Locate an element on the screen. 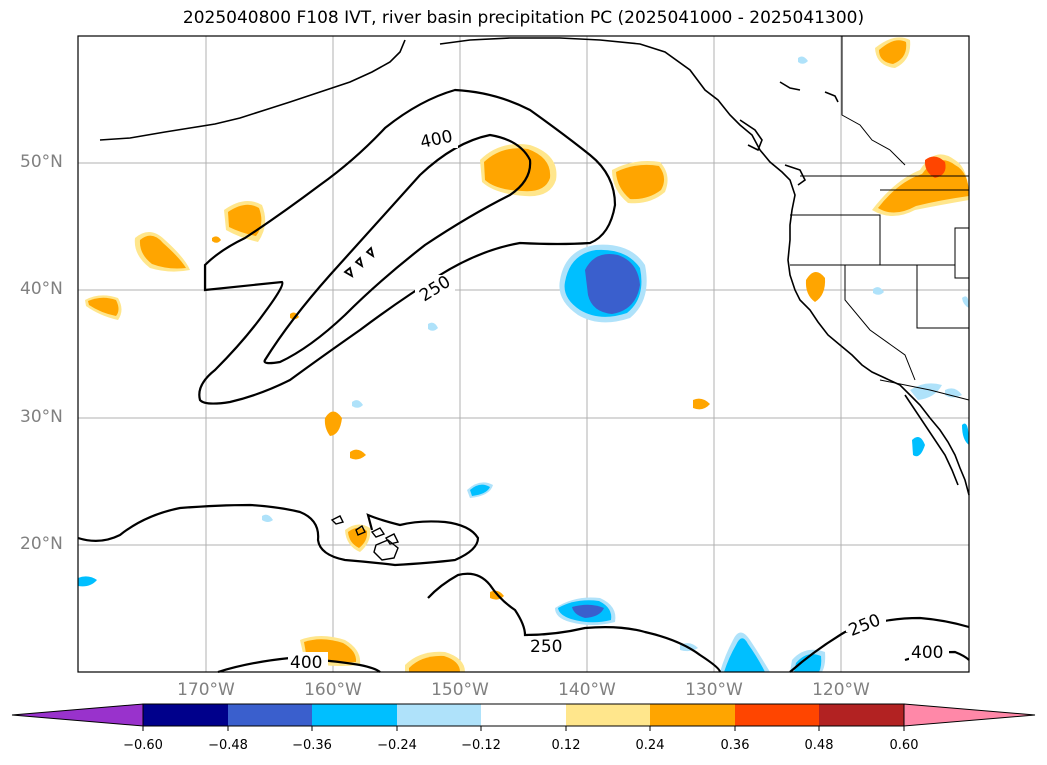  lat-label-40n: 40°N is located at coordinates (41, 289).